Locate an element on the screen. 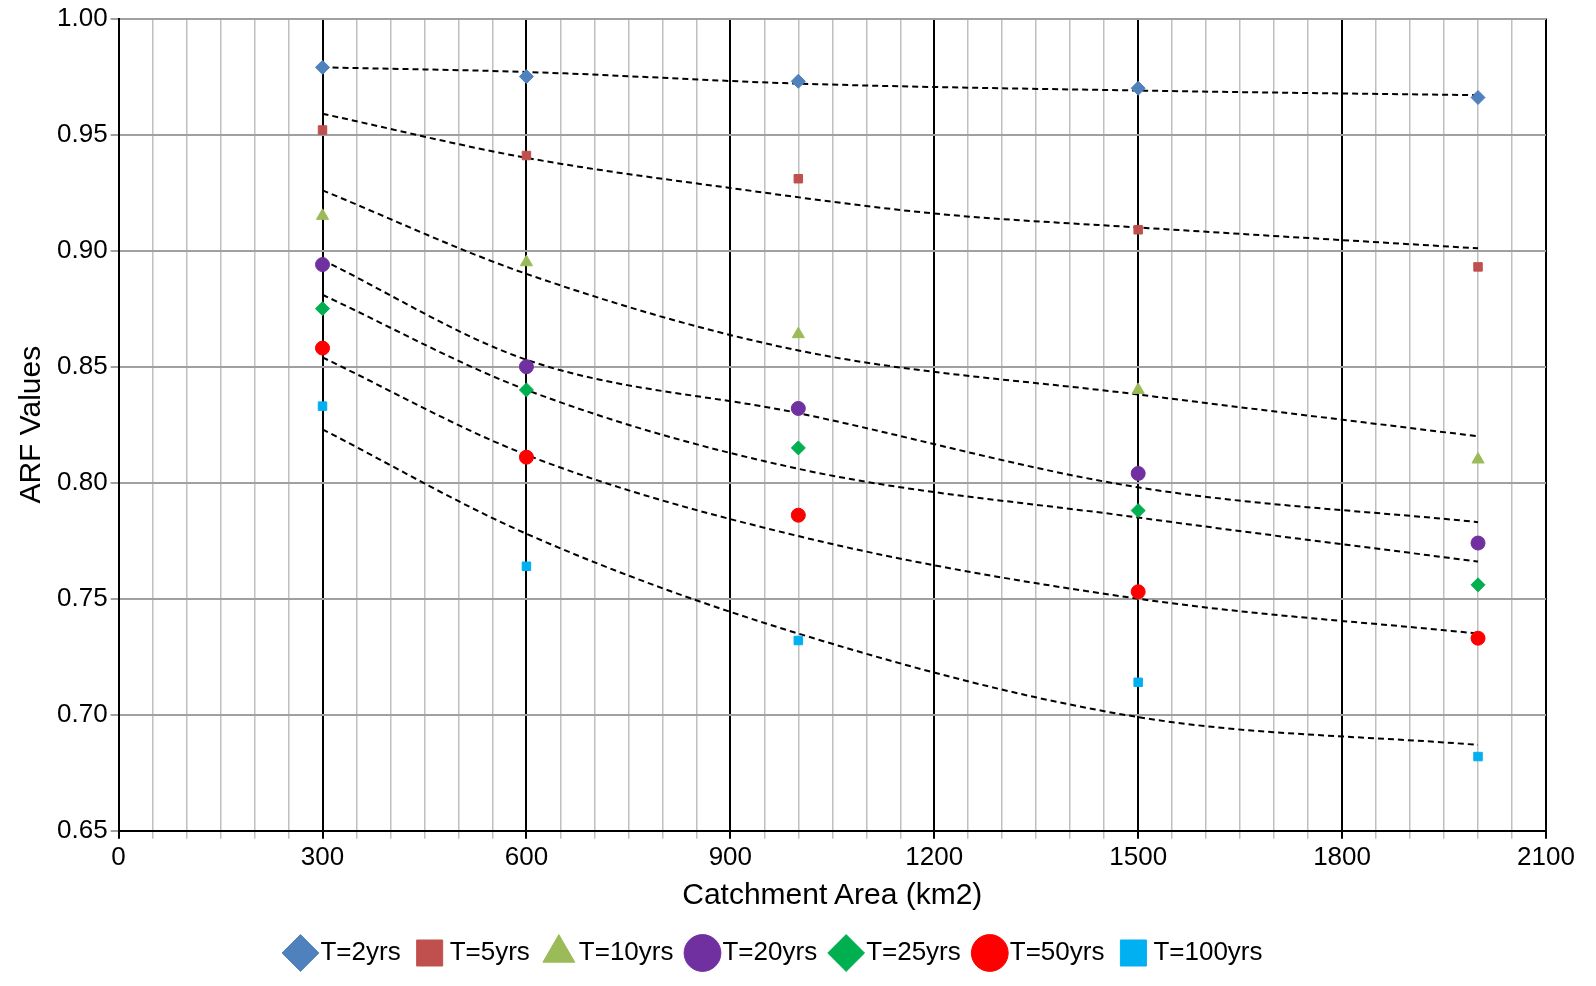 Image resolution: width=1596 pixels, height=986 pixels. y-tick-label: 0.65 is located at coordinates (82, 828).